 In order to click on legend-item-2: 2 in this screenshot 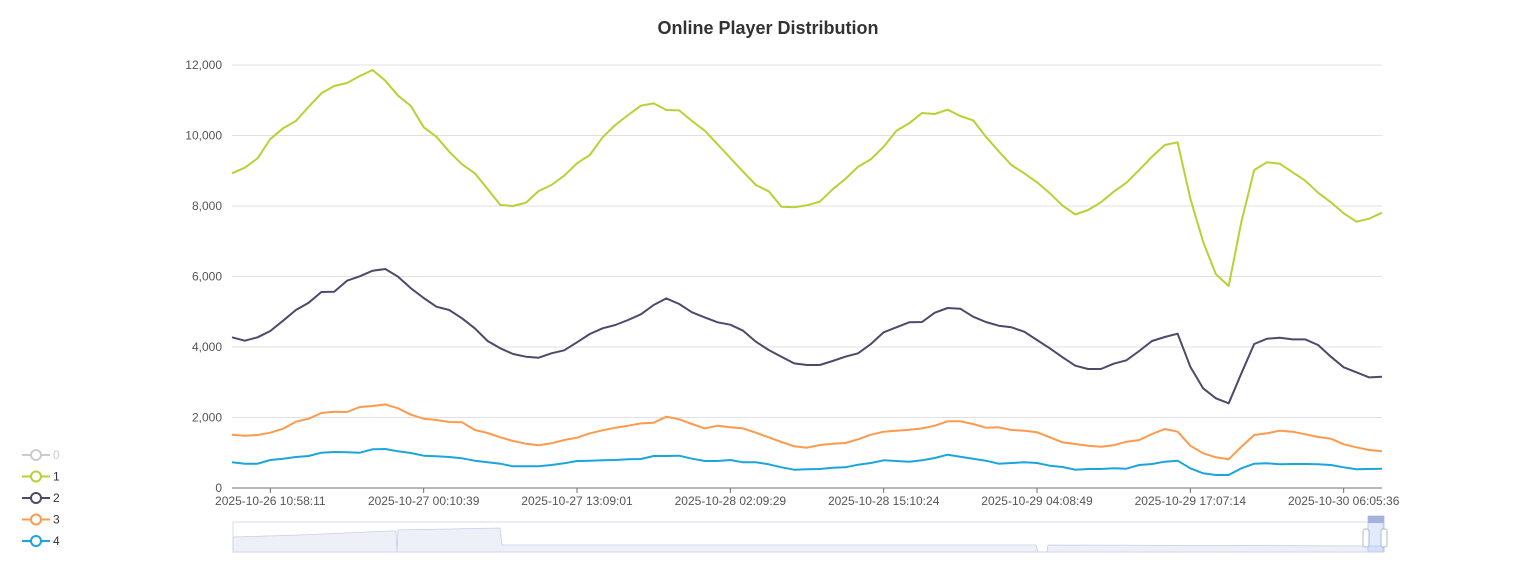, I will do `click(41, 498)`.